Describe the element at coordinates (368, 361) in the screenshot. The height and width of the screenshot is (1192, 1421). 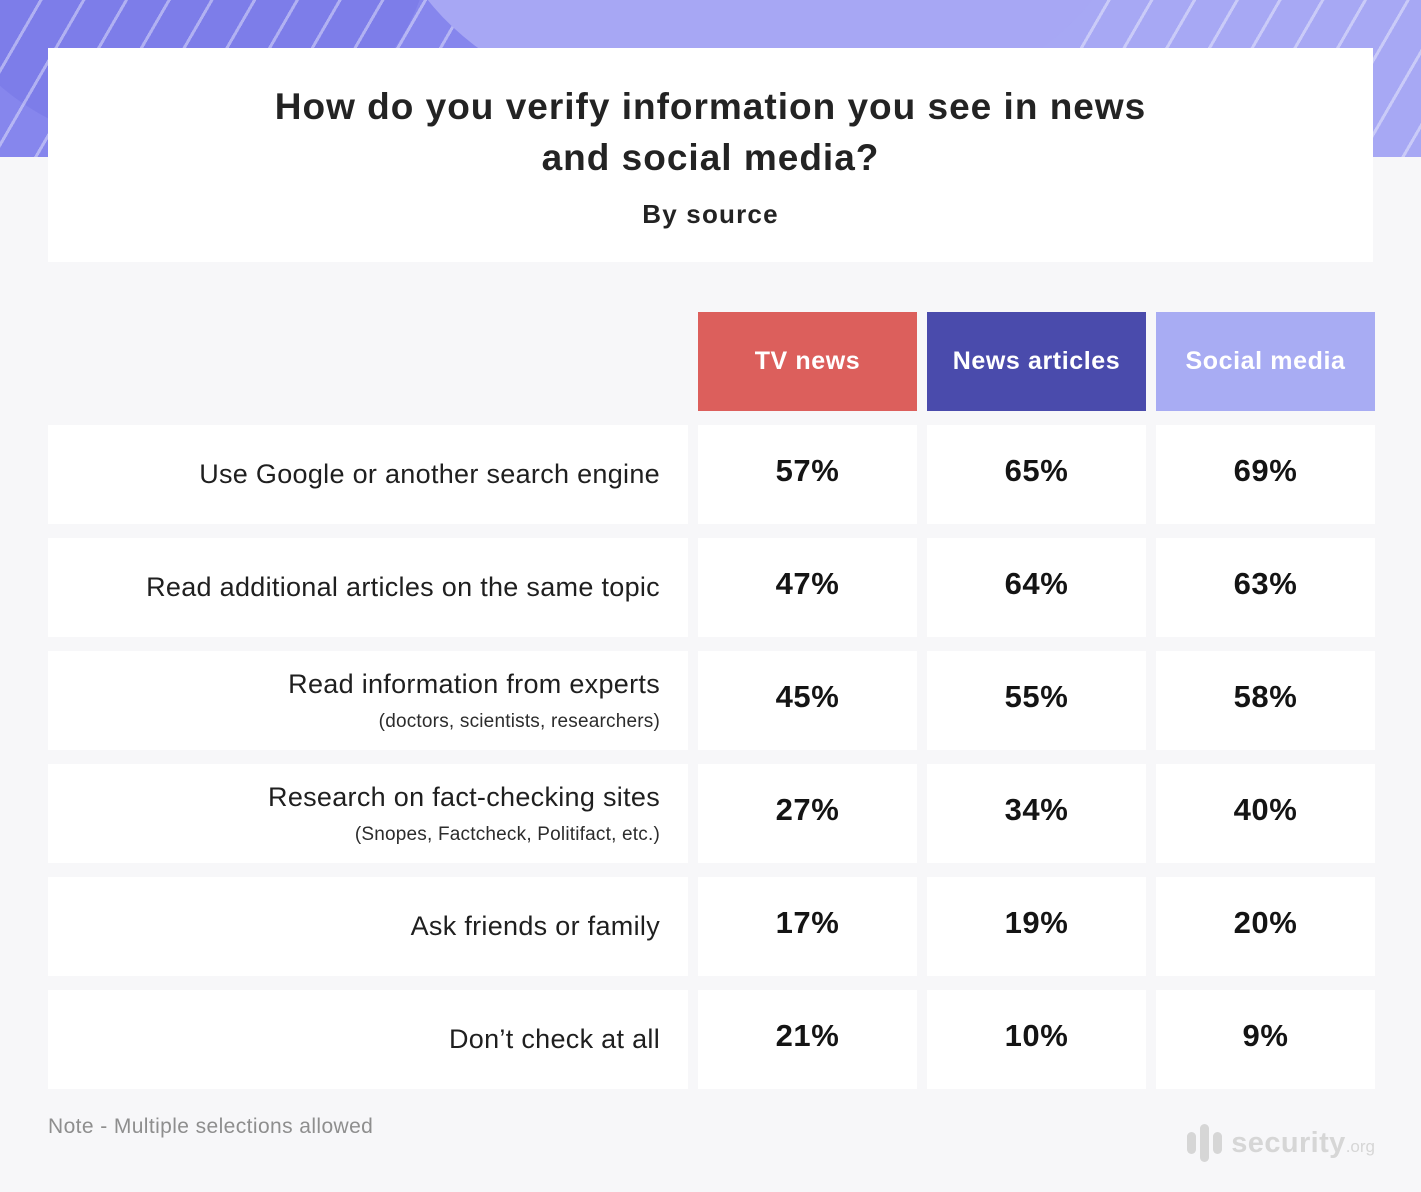
I see `table-corner-spacer` at that location.